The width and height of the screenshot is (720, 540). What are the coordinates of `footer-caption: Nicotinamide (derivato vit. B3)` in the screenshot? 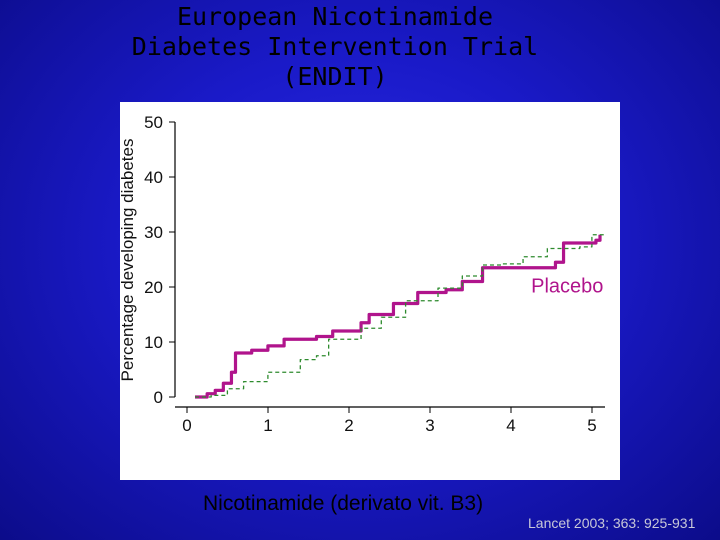 It's located at (343, 503).